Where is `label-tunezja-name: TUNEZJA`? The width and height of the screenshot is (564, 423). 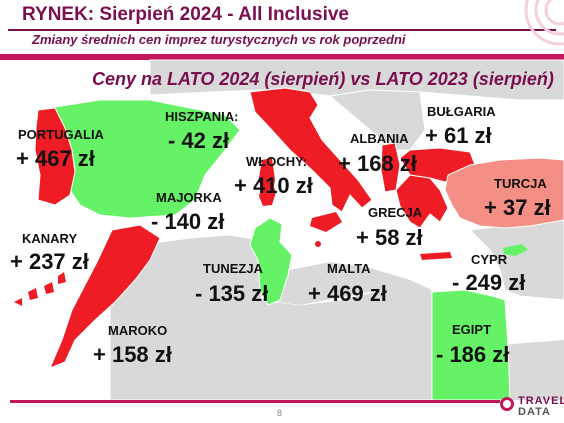 label-tunezja-name: TUNEZJA is located at coordinates (233, 268).